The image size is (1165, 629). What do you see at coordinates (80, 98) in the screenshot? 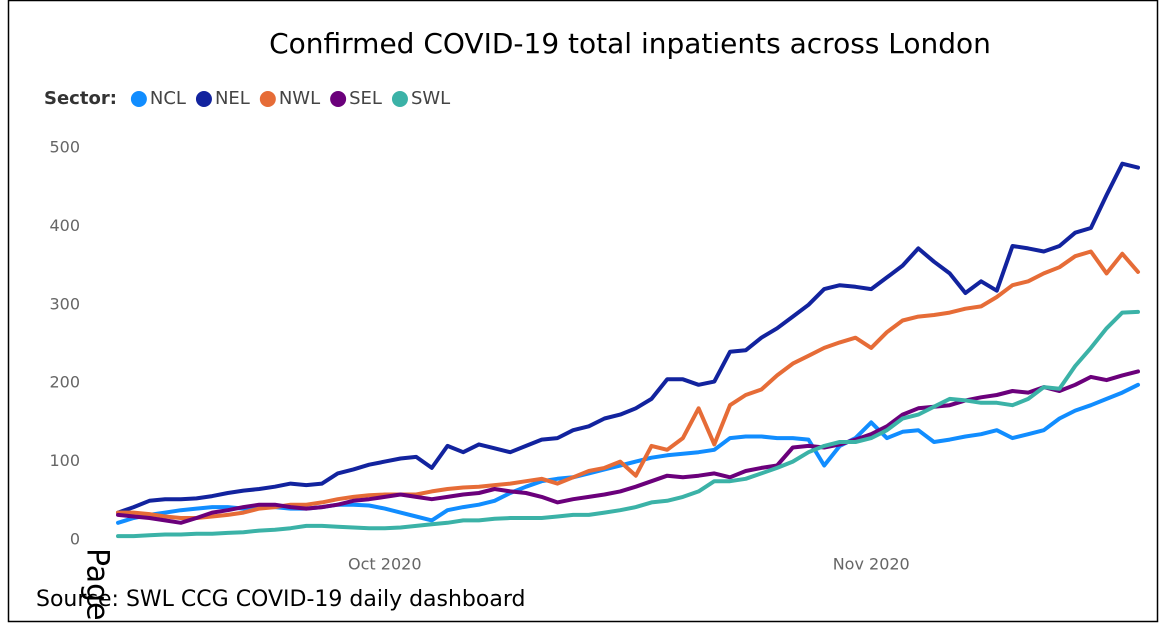
I see `legend-title: Sector:` at bounding box center [80, 98].